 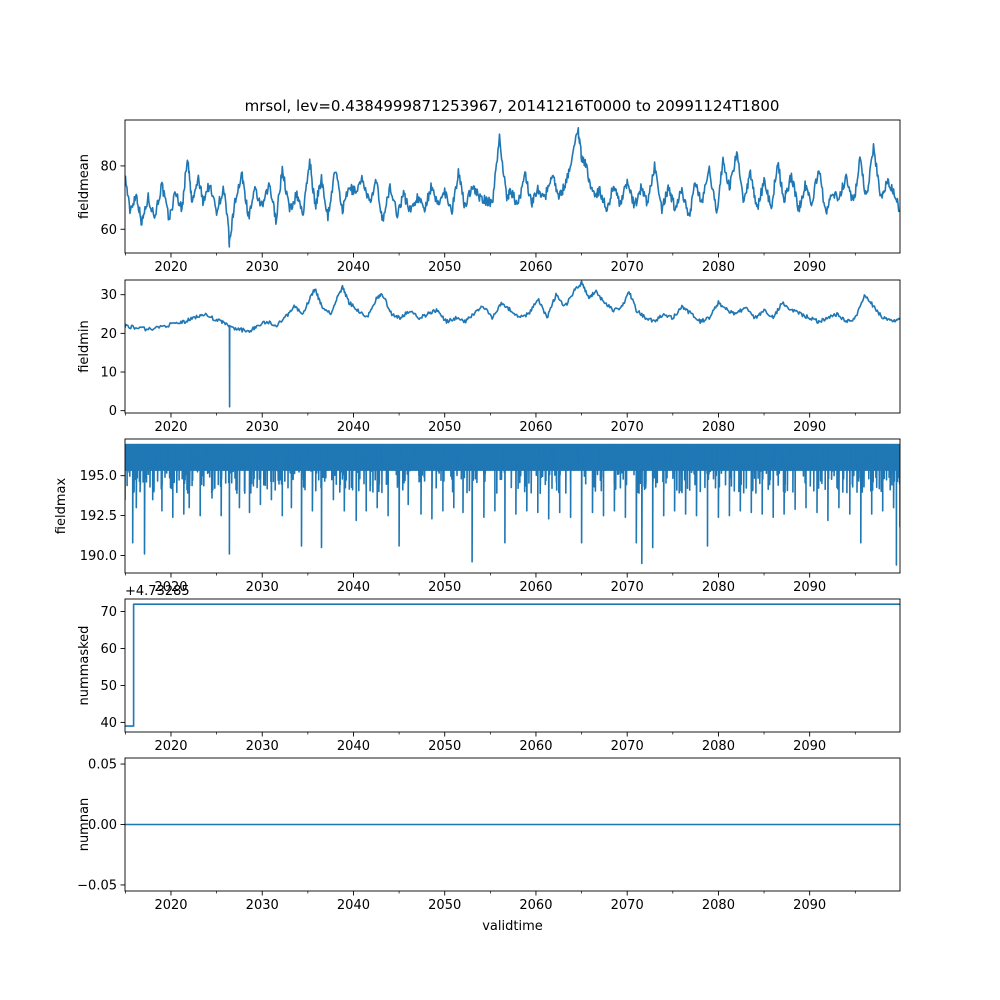 I want to click on axes-frame-fieldmean, so click(x=512, y=186).